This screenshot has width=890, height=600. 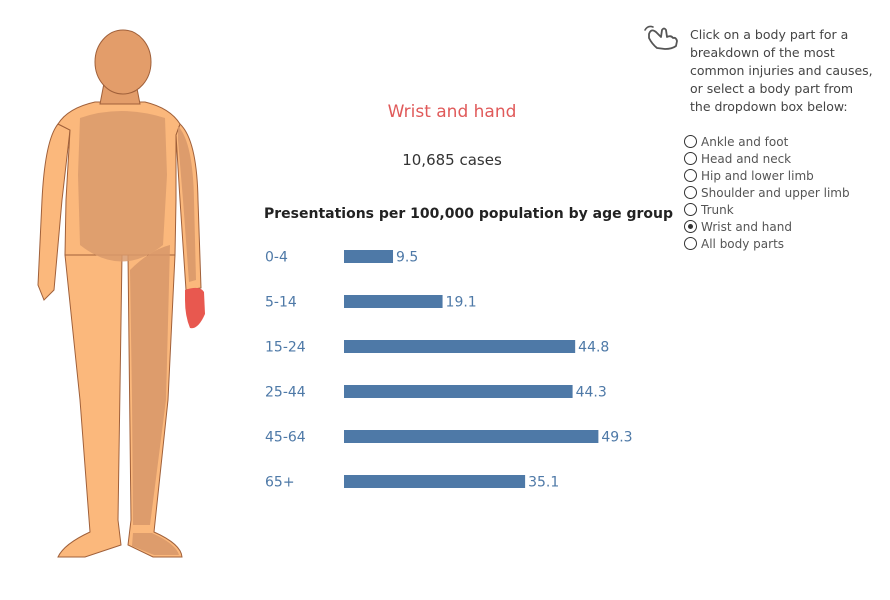 I want to click on body-region-trunk, so click(x=122, y=186).